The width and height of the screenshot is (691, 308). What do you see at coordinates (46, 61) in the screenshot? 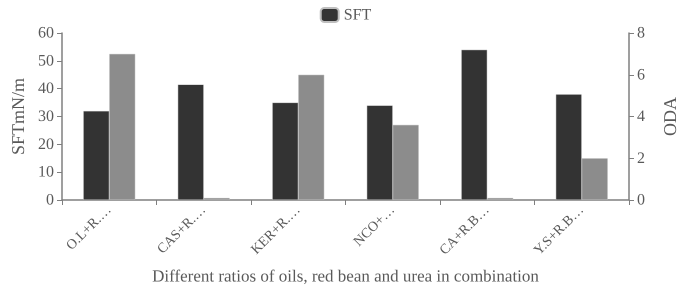
I see `y-tick-label: 50` at bounding box center [46, 61].